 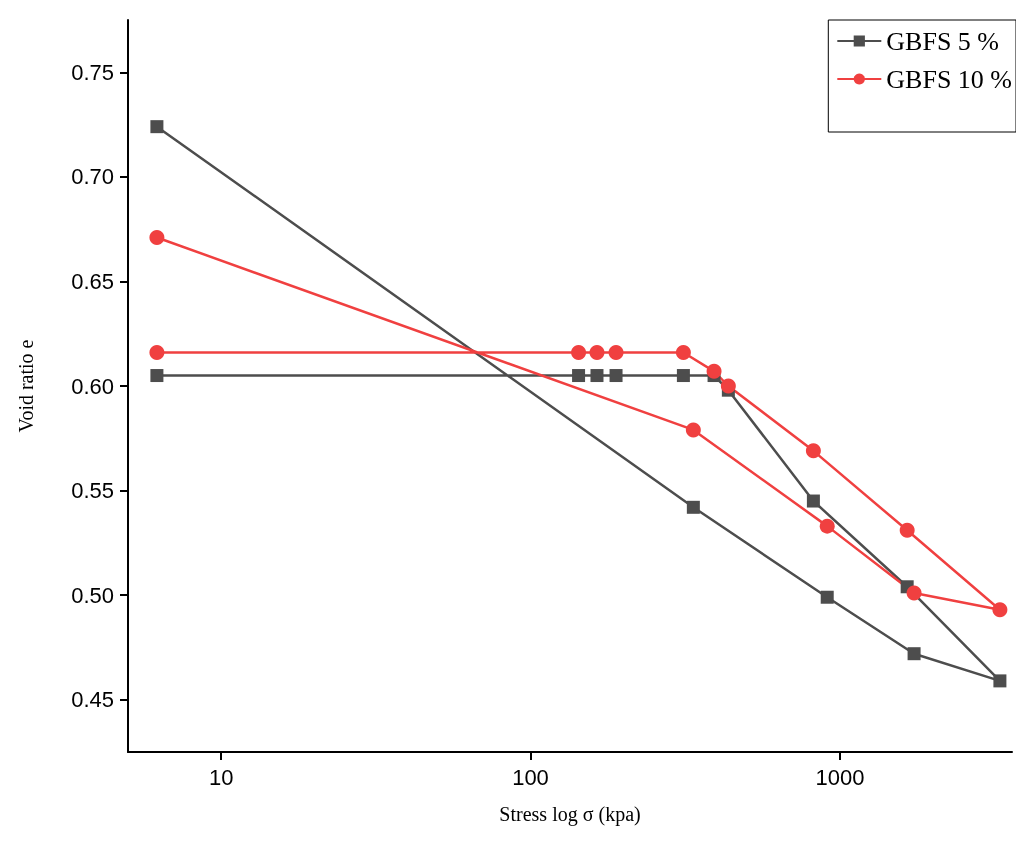 I want to click on y-tick-label: 0.60, so click(x=92, y=386).